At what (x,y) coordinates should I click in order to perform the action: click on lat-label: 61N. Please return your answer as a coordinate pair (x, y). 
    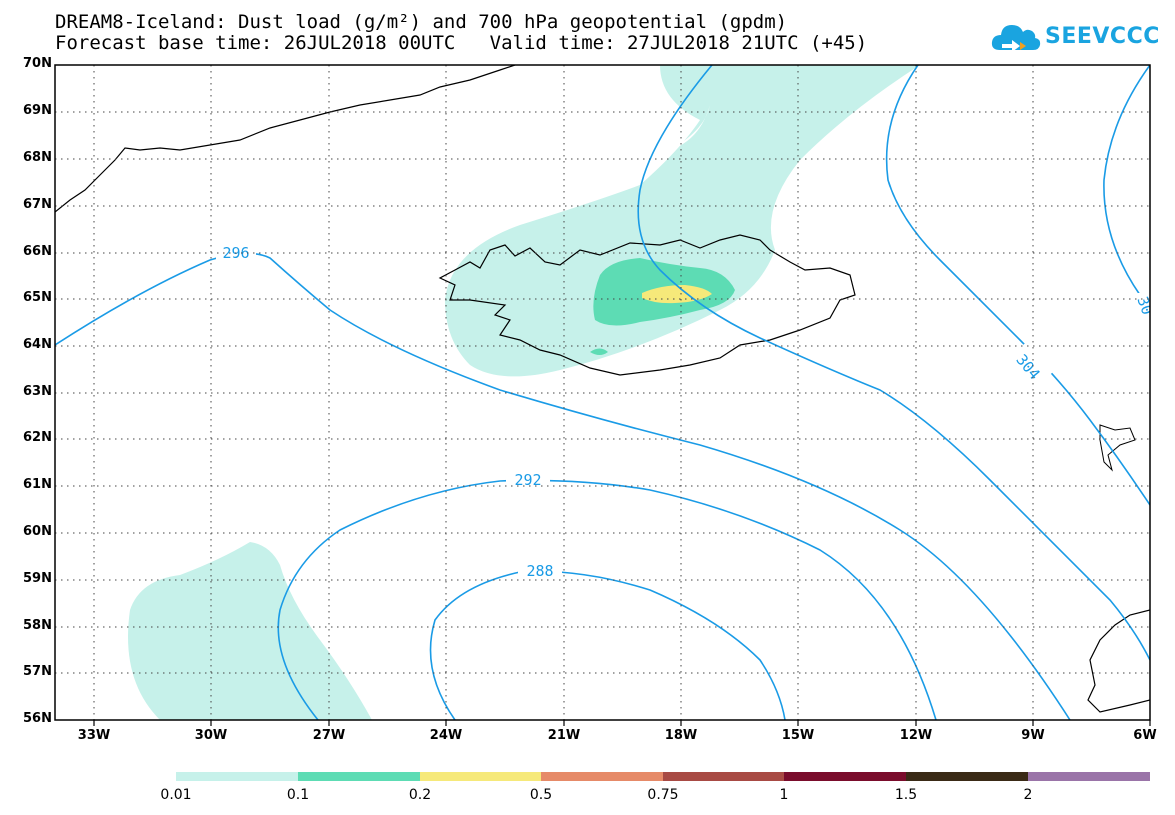
    Looking at the image, I should click on (37, 484).